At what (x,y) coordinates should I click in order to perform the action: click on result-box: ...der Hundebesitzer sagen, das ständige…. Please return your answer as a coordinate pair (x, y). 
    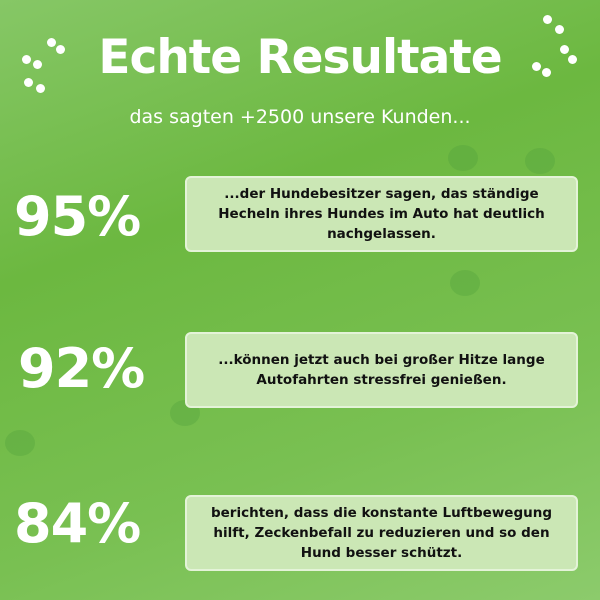
    Looking at the image, I should click on (381, 214).